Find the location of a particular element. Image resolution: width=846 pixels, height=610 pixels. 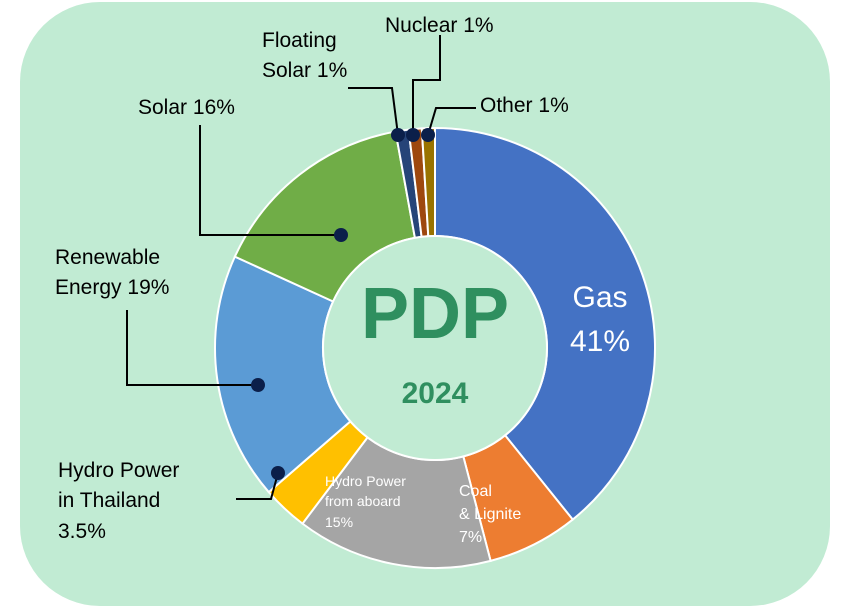

donut-hole is located at coordinates (435, 348).